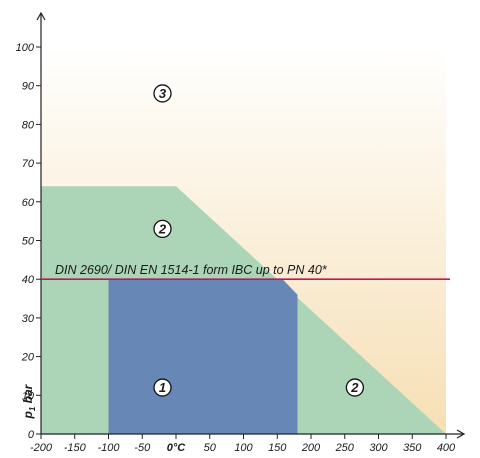 Image resolution: width=480 pixels, height=458 pixels. Describe the element at coordinates (28, 280) in the screenshot. I see `y-tick-label: 40` at that location.